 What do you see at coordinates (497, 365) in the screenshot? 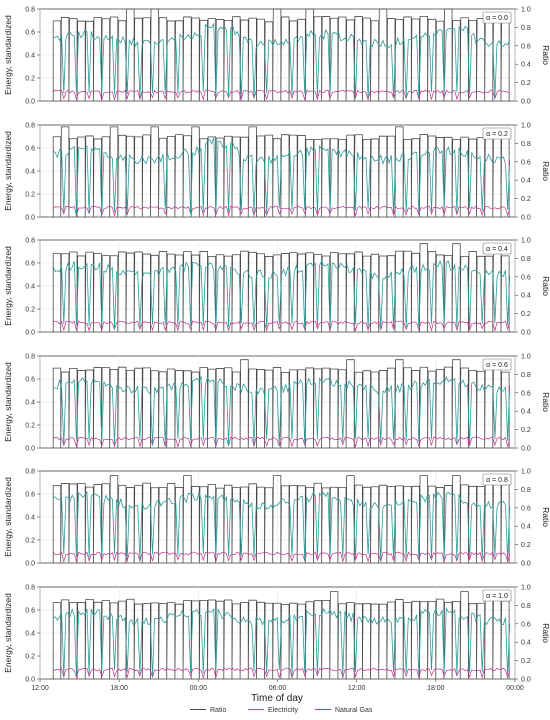
I see `alpha-label: α = 0.6` at bounding box center [497, 365].